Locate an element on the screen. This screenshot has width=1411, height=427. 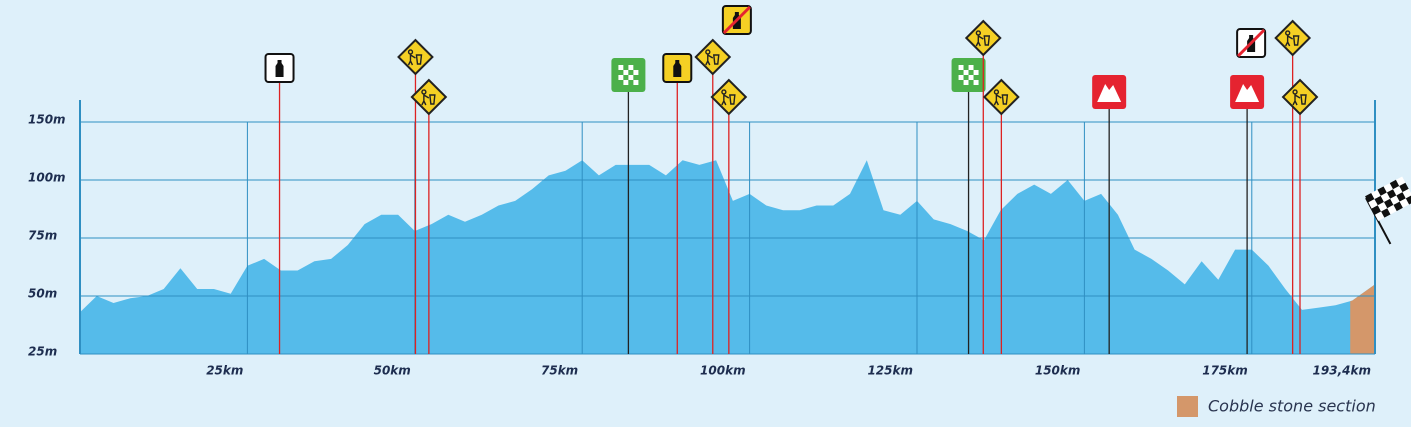
x-tick-label: 150km is located at coordinates (1058, 371).